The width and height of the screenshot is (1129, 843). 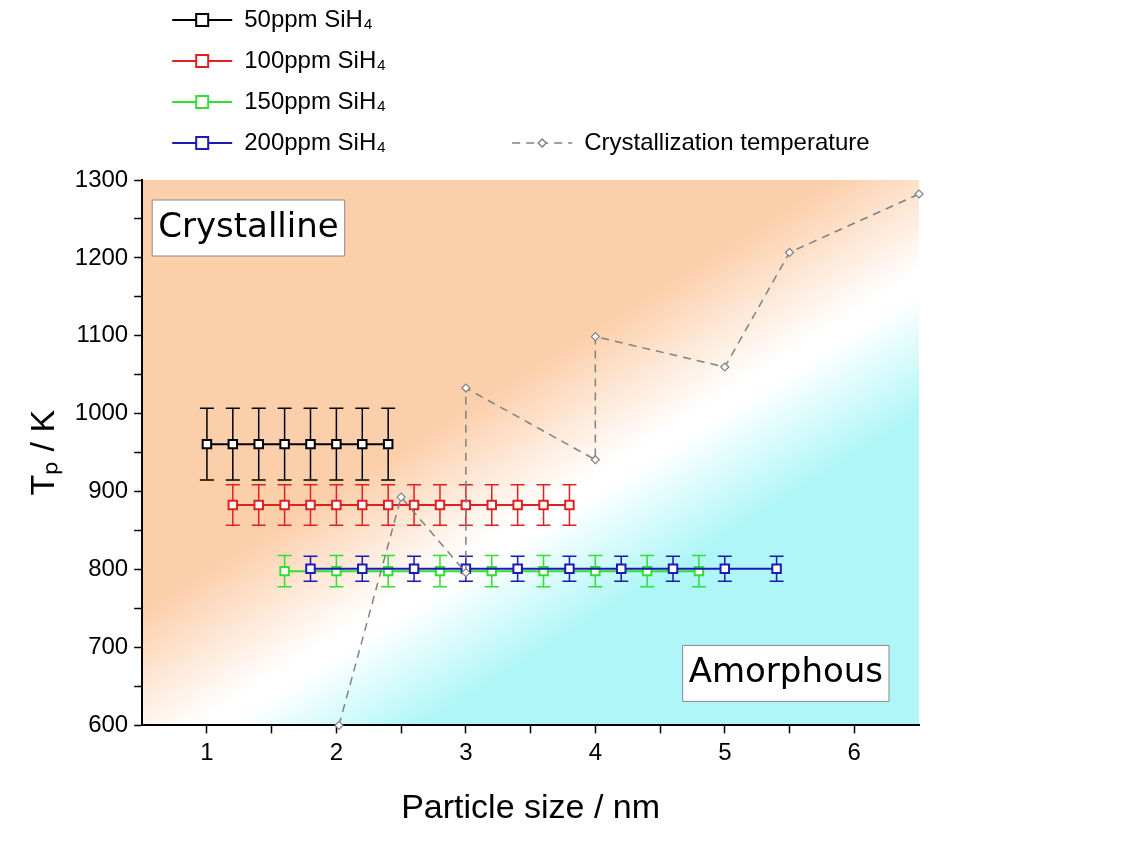 I want to click on y-tick-label: 1300, so click(x=101, y=178).